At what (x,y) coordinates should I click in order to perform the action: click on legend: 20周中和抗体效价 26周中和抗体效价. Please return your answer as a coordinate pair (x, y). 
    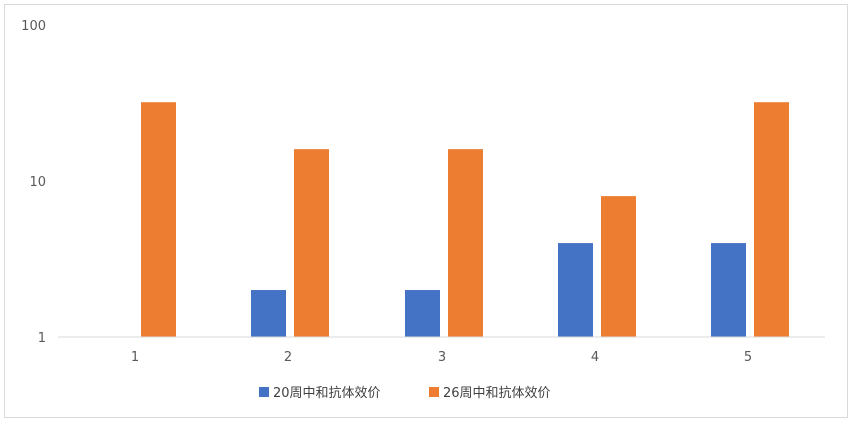
    Looking at the image, I should click on (405, 393).